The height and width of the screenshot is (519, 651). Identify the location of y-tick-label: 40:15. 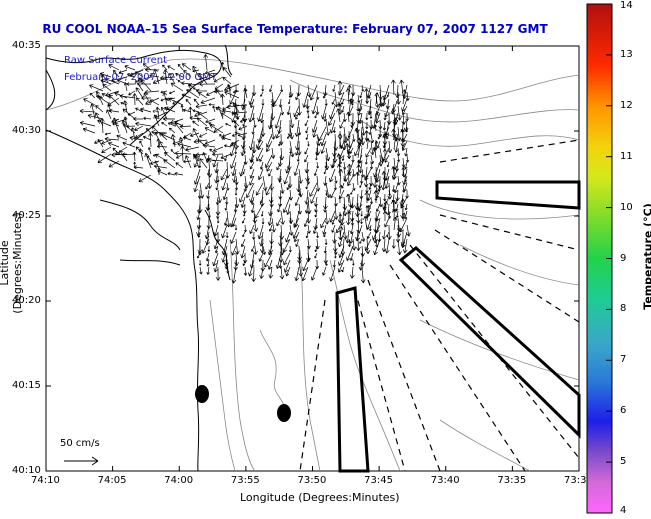
(26, 385).